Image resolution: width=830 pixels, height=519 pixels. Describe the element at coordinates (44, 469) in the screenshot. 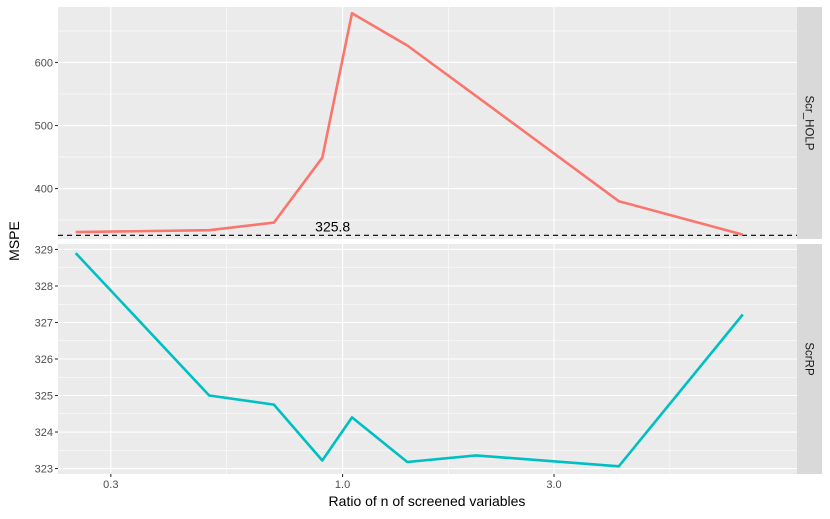

I see `y-tick-label: 323` at that location.